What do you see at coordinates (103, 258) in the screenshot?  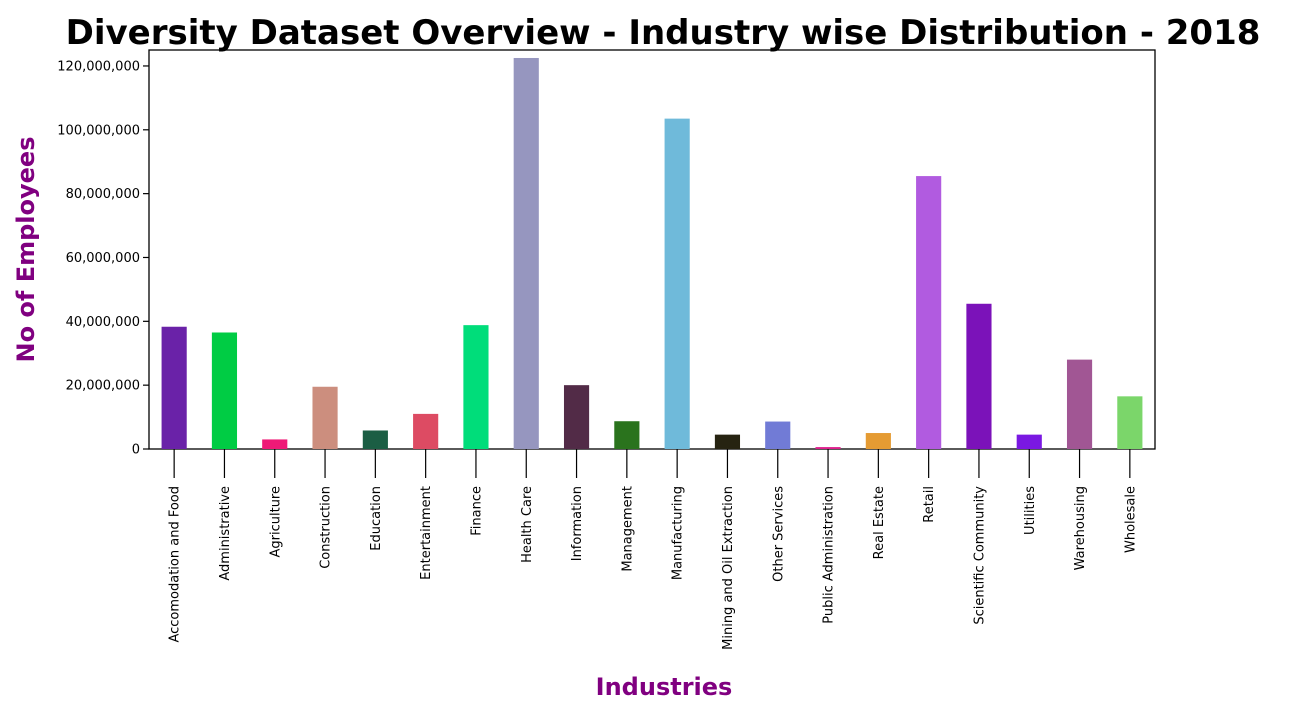 I see `y-tick-label: 60,000,000` at bounding box center [103, 258].